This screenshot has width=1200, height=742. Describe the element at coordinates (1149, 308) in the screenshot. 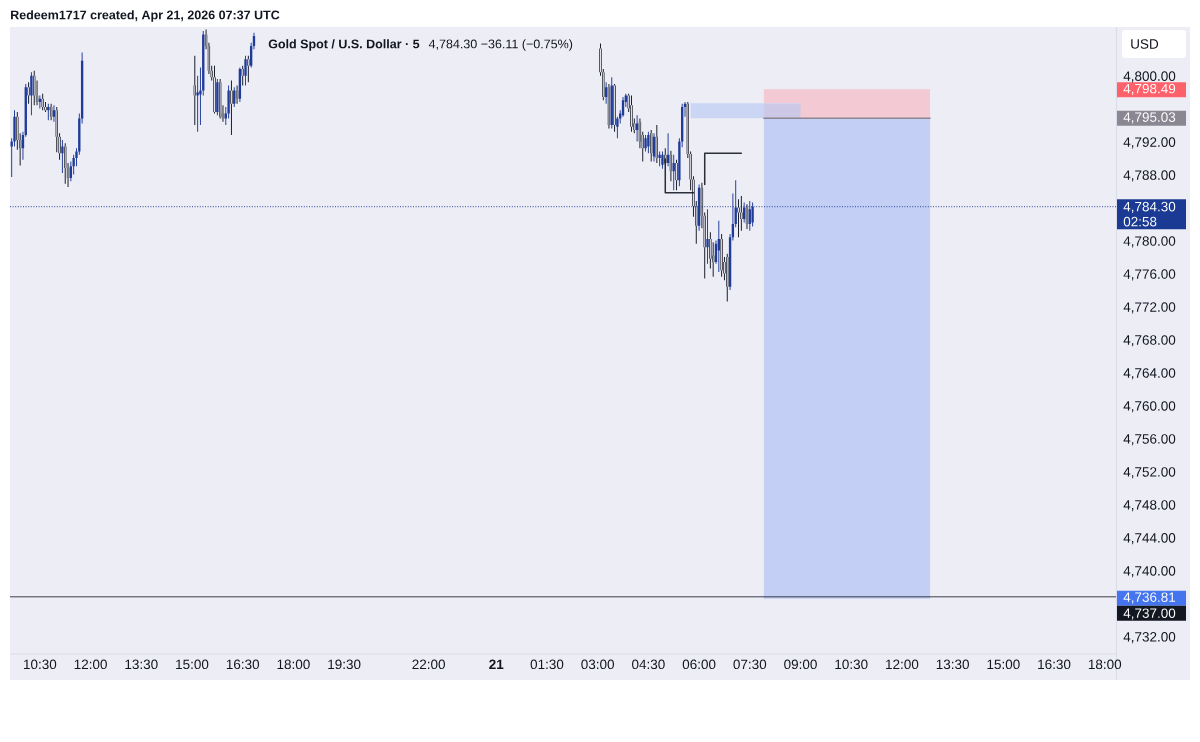

I see `y-tick-label: 4,772.00` at that location.